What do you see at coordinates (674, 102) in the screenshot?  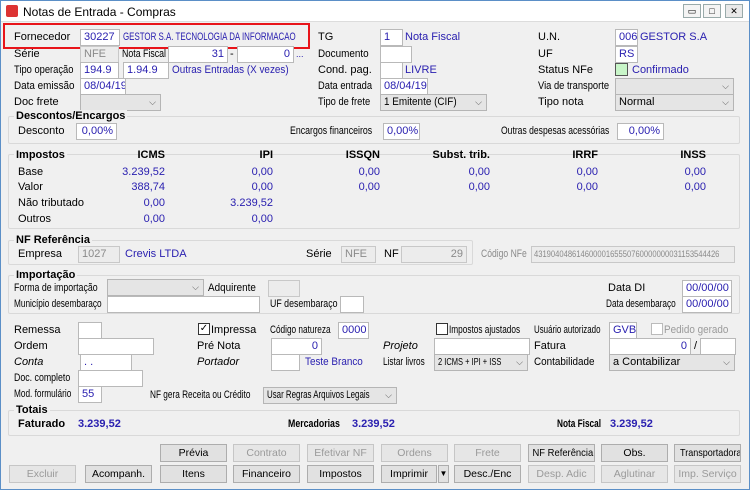 I see `tipo-nota-select: Normal ⌵` at bounding box center [674, 102].